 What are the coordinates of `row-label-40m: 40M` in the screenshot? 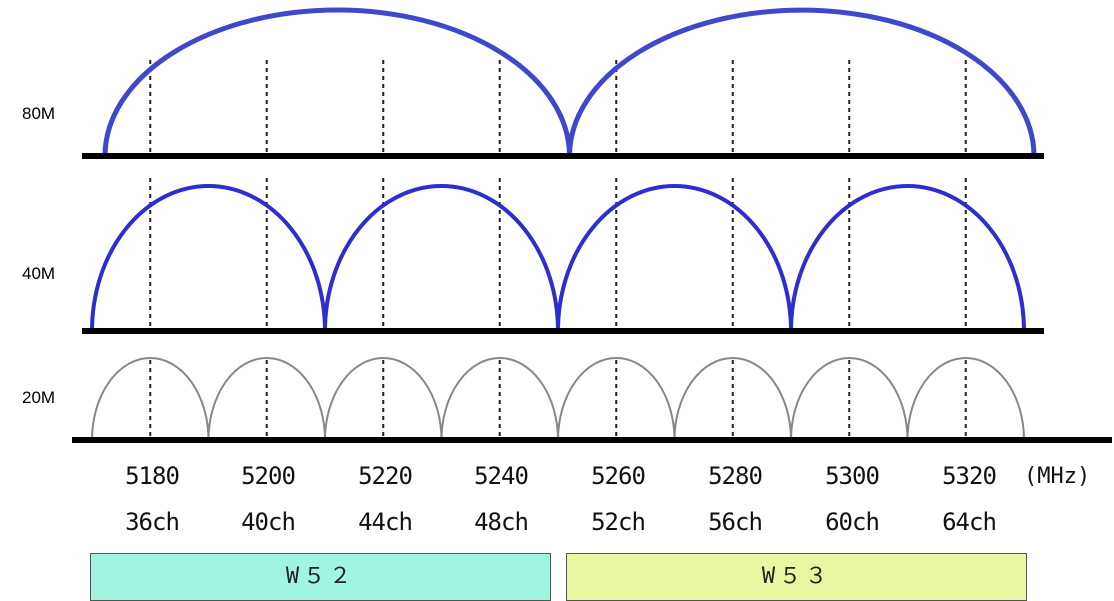 It's located at (39, 273).